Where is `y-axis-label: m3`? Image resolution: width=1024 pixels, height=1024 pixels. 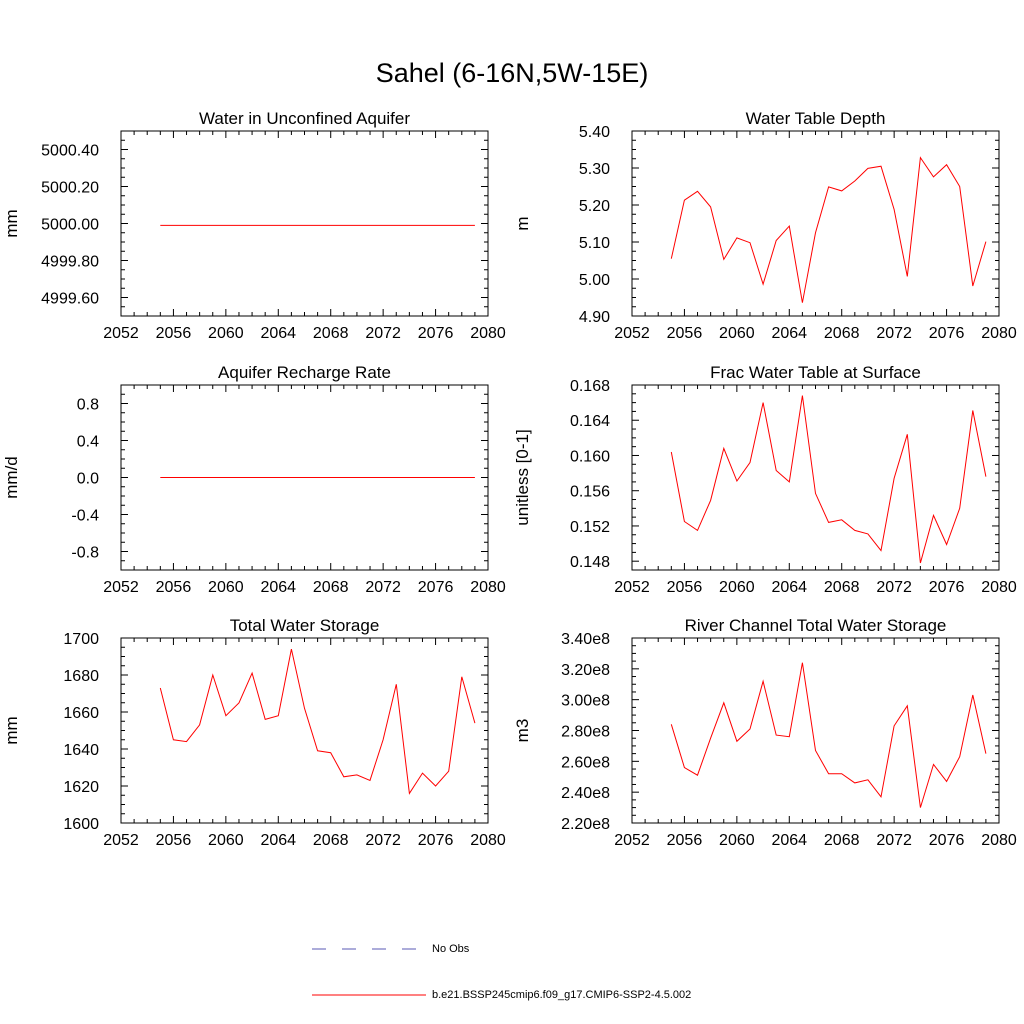 y-axis-label: m3 is located at coordinates (522, 731).